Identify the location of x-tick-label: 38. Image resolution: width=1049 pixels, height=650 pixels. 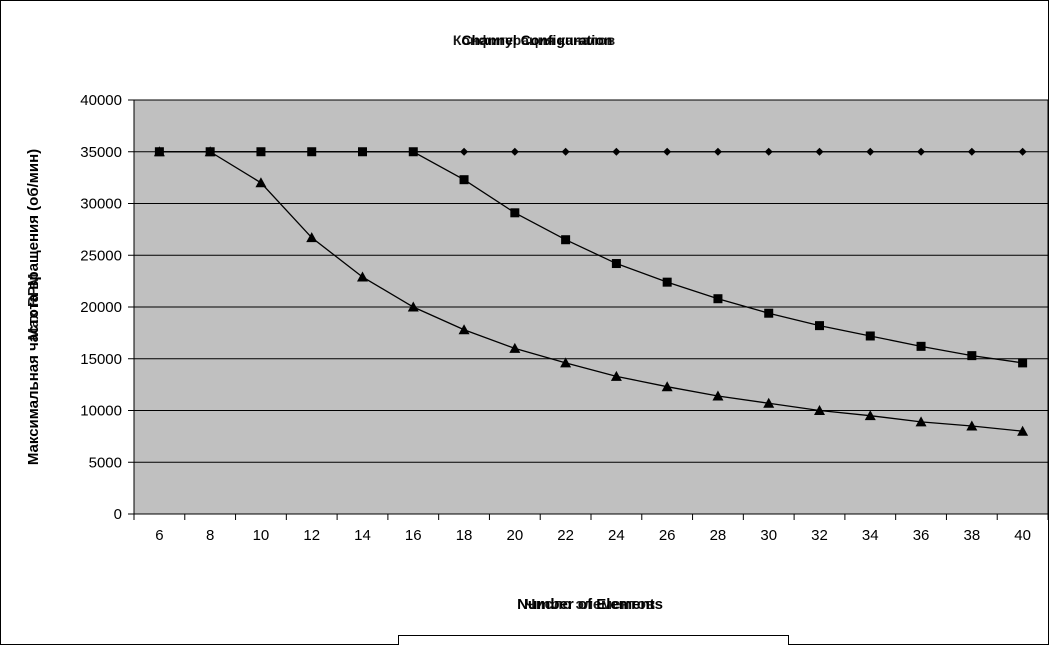
(971, 535).